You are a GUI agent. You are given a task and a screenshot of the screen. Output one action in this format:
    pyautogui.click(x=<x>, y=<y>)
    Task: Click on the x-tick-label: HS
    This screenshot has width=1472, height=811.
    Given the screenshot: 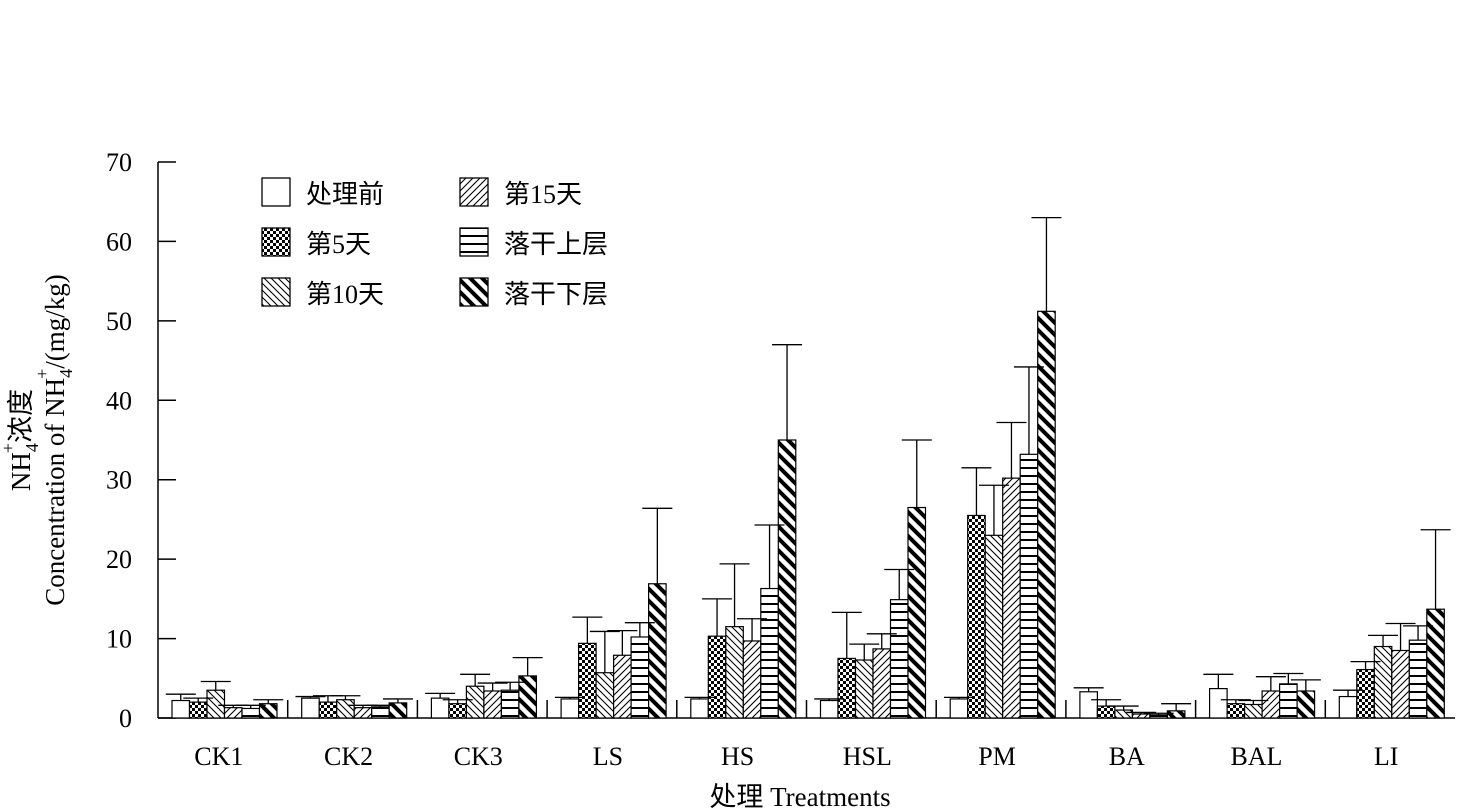 What is the action you would take?
    pyautogui.click(x=737, y=756)
    